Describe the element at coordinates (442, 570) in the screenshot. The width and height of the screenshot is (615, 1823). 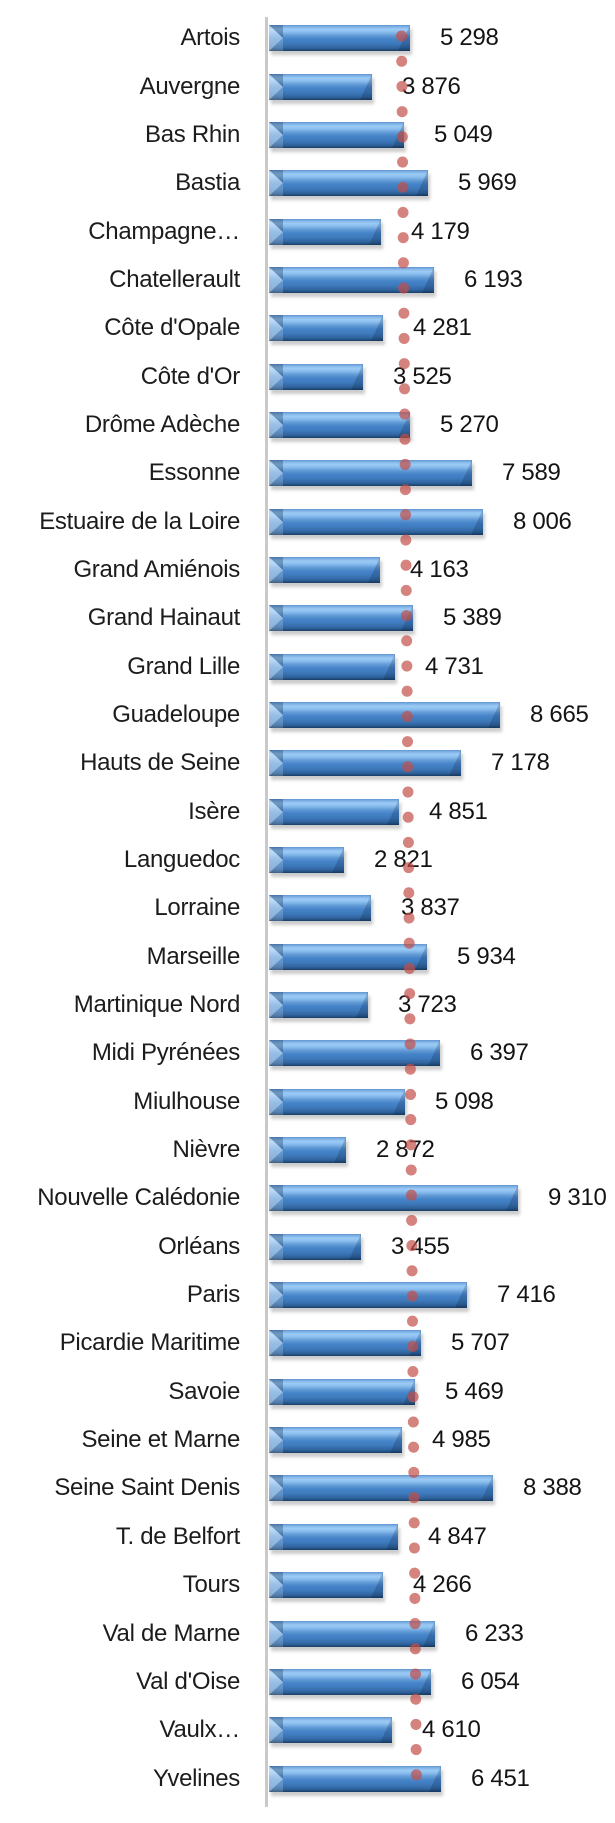
I see `bar-area: 4 163` at that location.